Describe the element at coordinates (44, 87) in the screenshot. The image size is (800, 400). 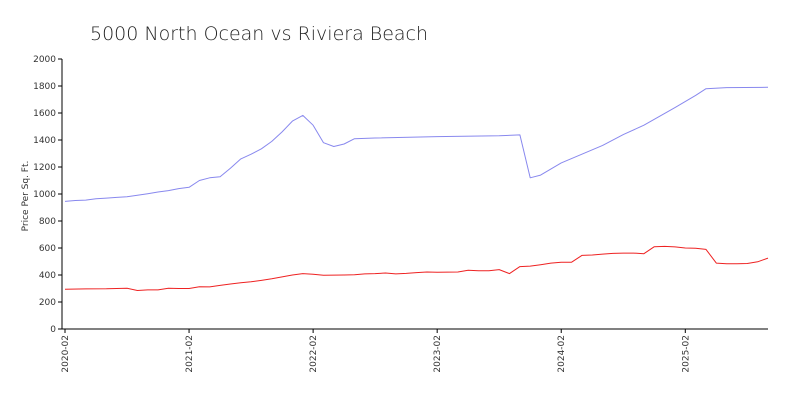
I see `y-tick-label: 1800` at that location.